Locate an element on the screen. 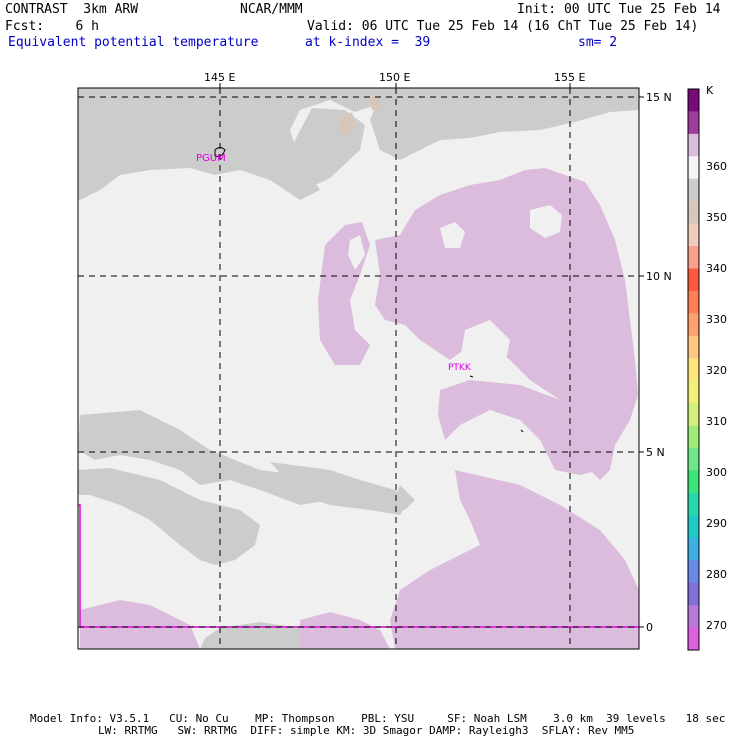 This screenshot has width=740, height=740. colorbar-label-300: 300 is located at coordinates (716, 472).